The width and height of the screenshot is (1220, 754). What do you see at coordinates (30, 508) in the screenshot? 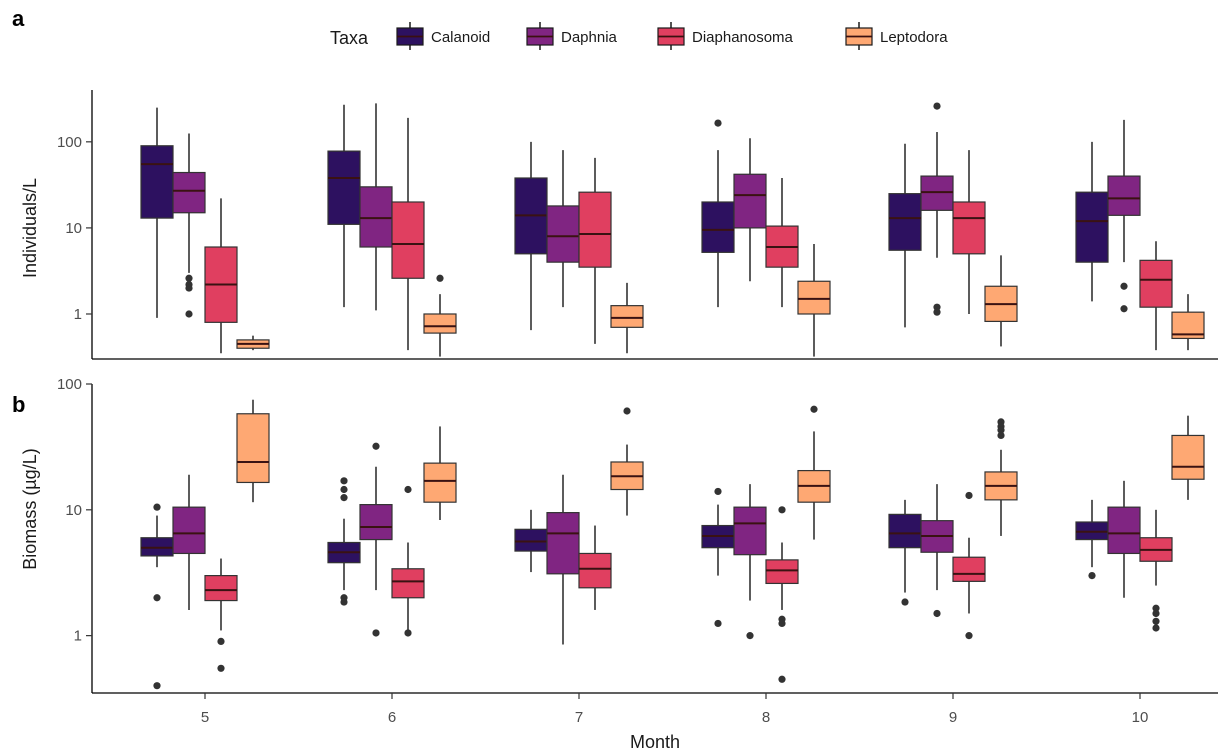
I see `panel-b-y-axis-title: Biomass (µg/L)` at bounding box center [30, 508].